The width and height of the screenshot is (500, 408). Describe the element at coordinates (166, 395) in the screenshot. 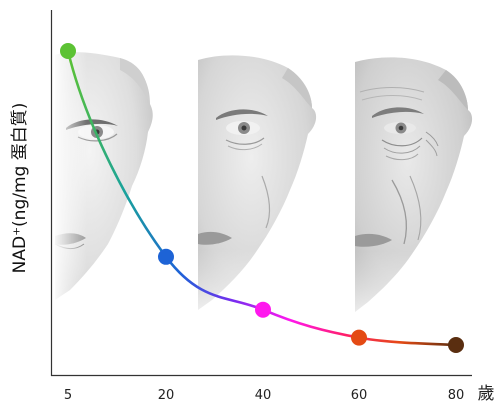

I see `x-tick-label: 20` at that location.